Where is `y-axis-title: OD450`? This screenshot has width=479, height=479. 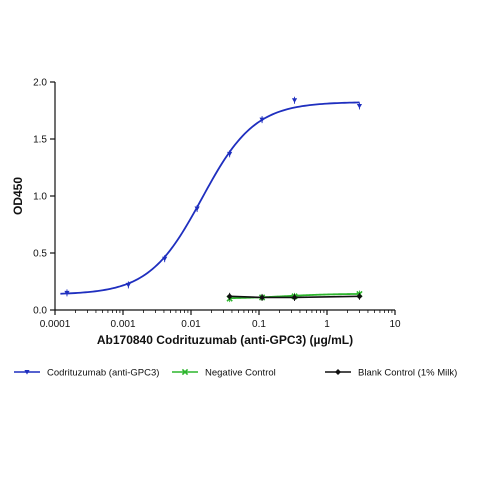 y-axis-title: OD450 is located at coordinates (18, 196).